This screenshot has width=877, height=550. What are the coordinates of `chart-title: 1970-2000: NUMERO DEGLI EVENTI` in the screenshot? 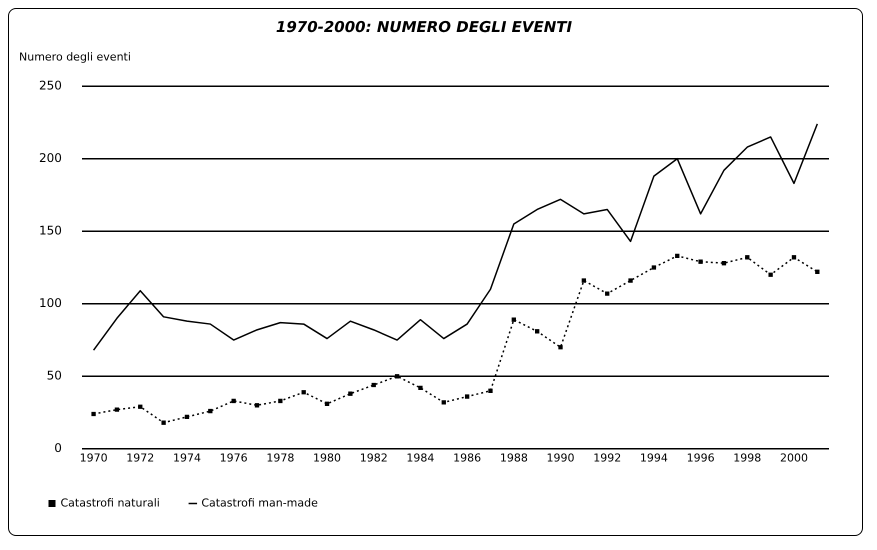 It's located at (424, 27).